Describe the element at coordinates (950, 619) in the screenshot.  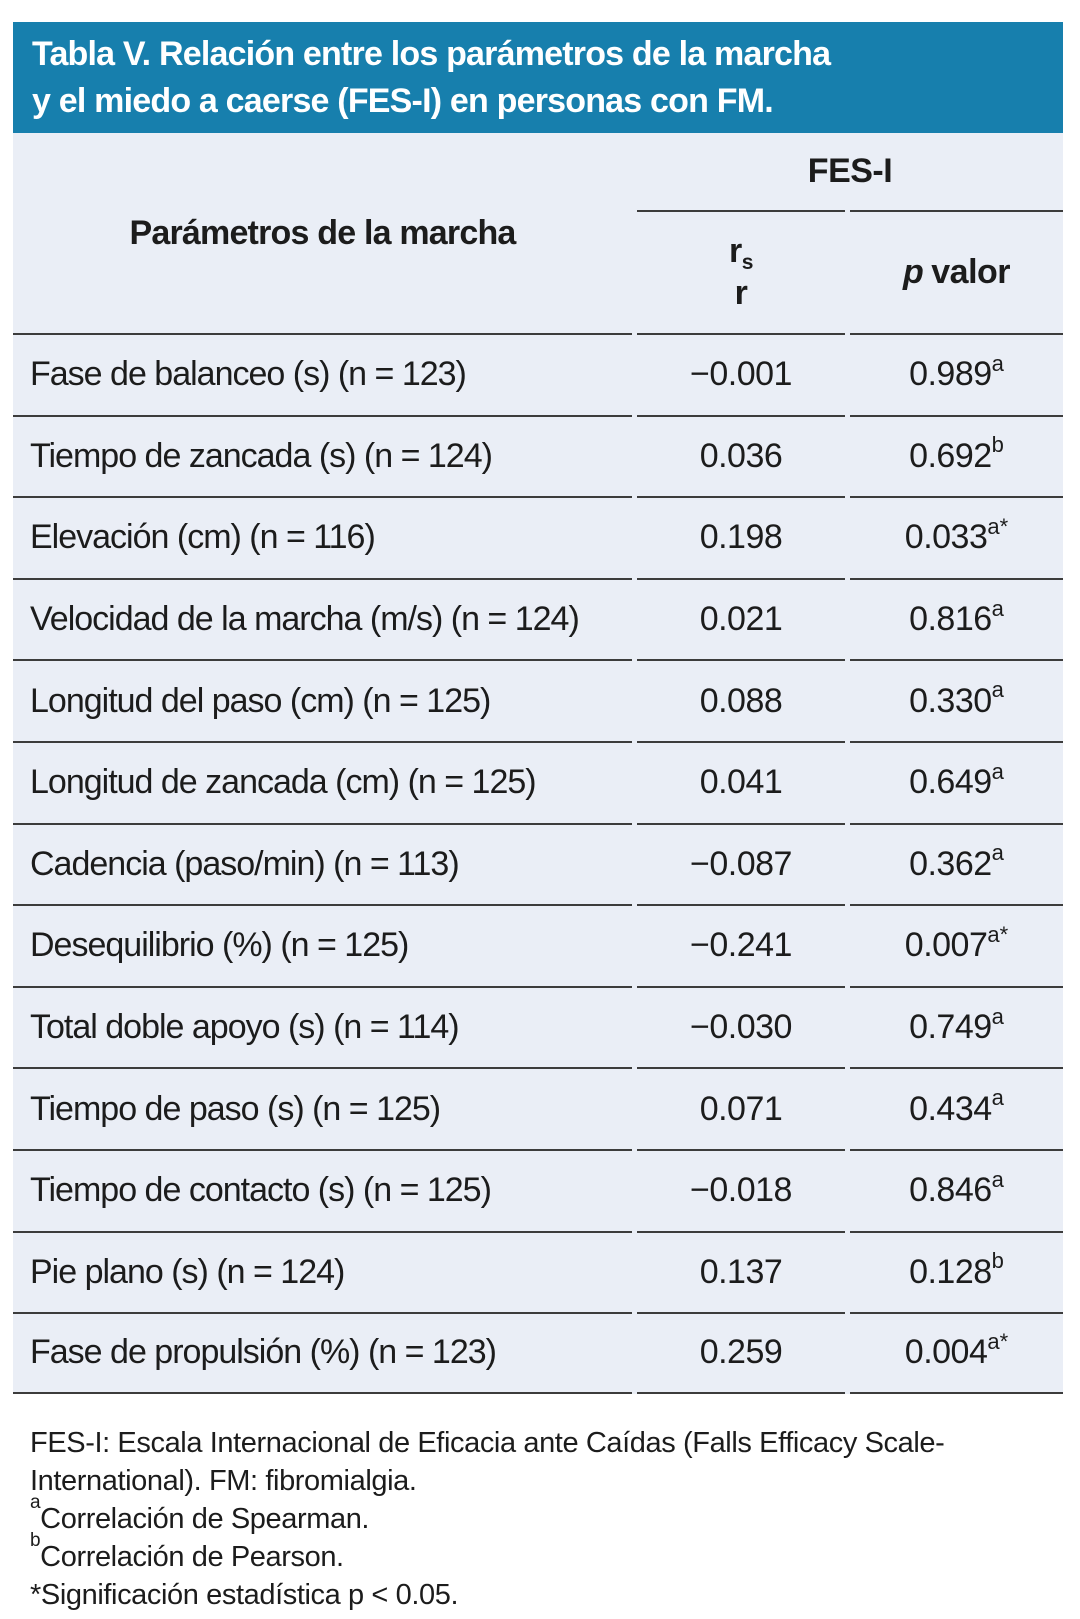
I see `p-value: 0.816` at that location.